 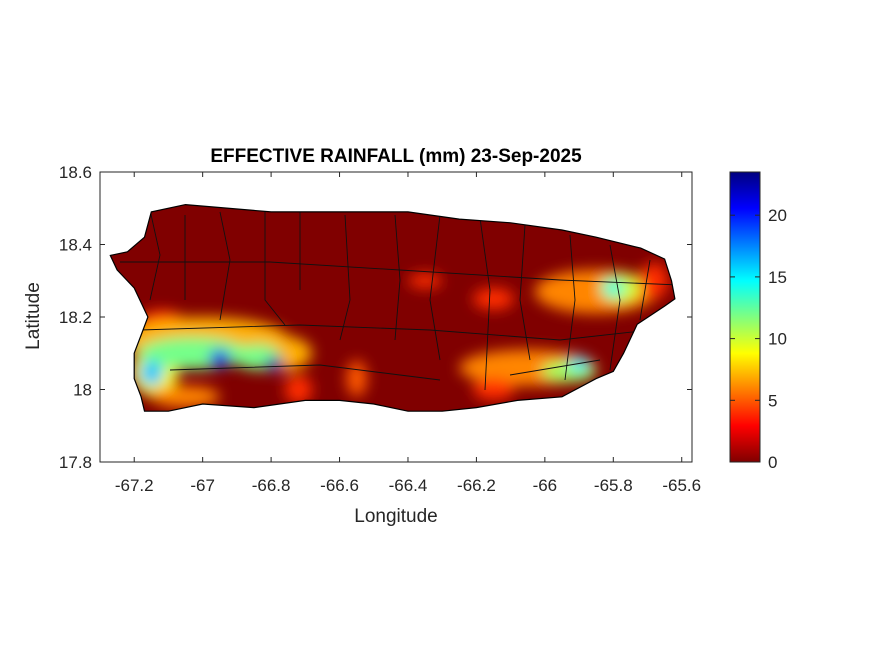 I want to click on x-tick-label: -66.8, so click(x=271, y=485).